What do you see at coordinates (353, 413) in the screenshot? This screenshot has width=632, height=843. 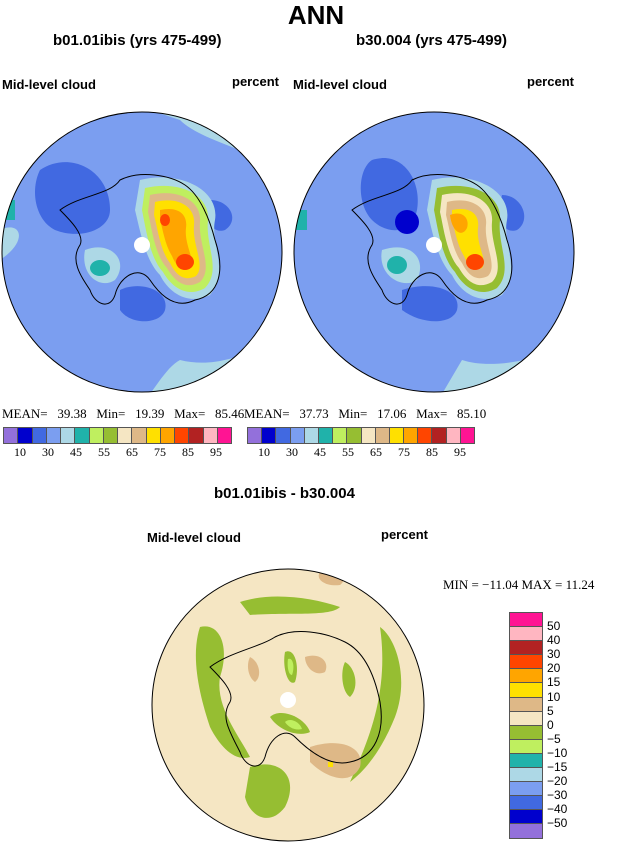 I see `min-label: Min=` at bounding box center [353, 413].